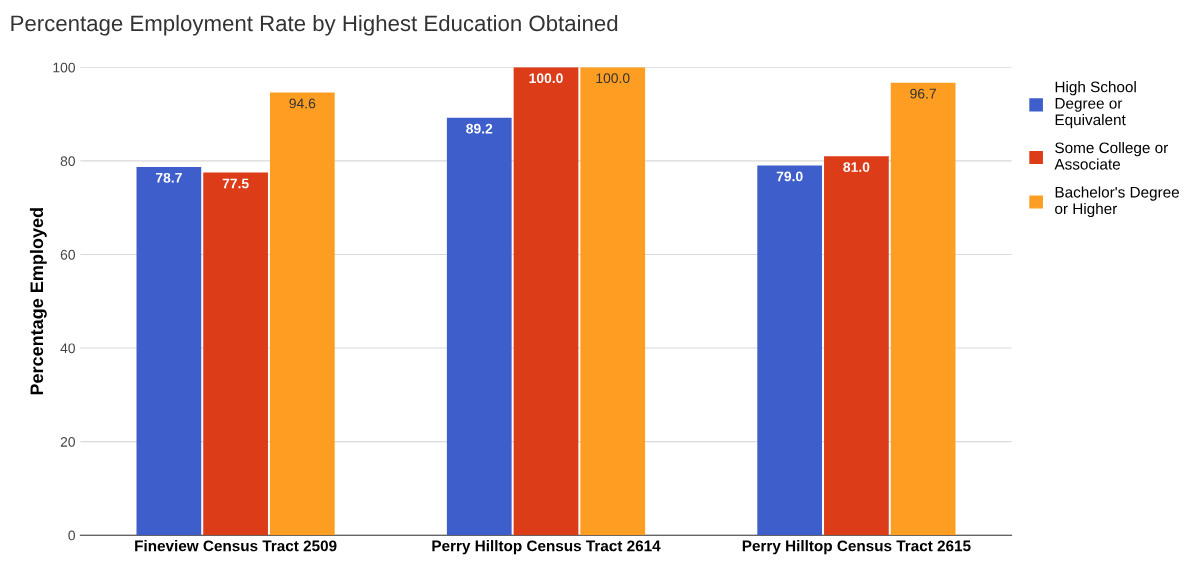 This screenshot has width=1200, height=561. What do you see at coordinates (479, 128) in the screenshot?
I see `data-label: 89.2` at bounding box center [479, 128].